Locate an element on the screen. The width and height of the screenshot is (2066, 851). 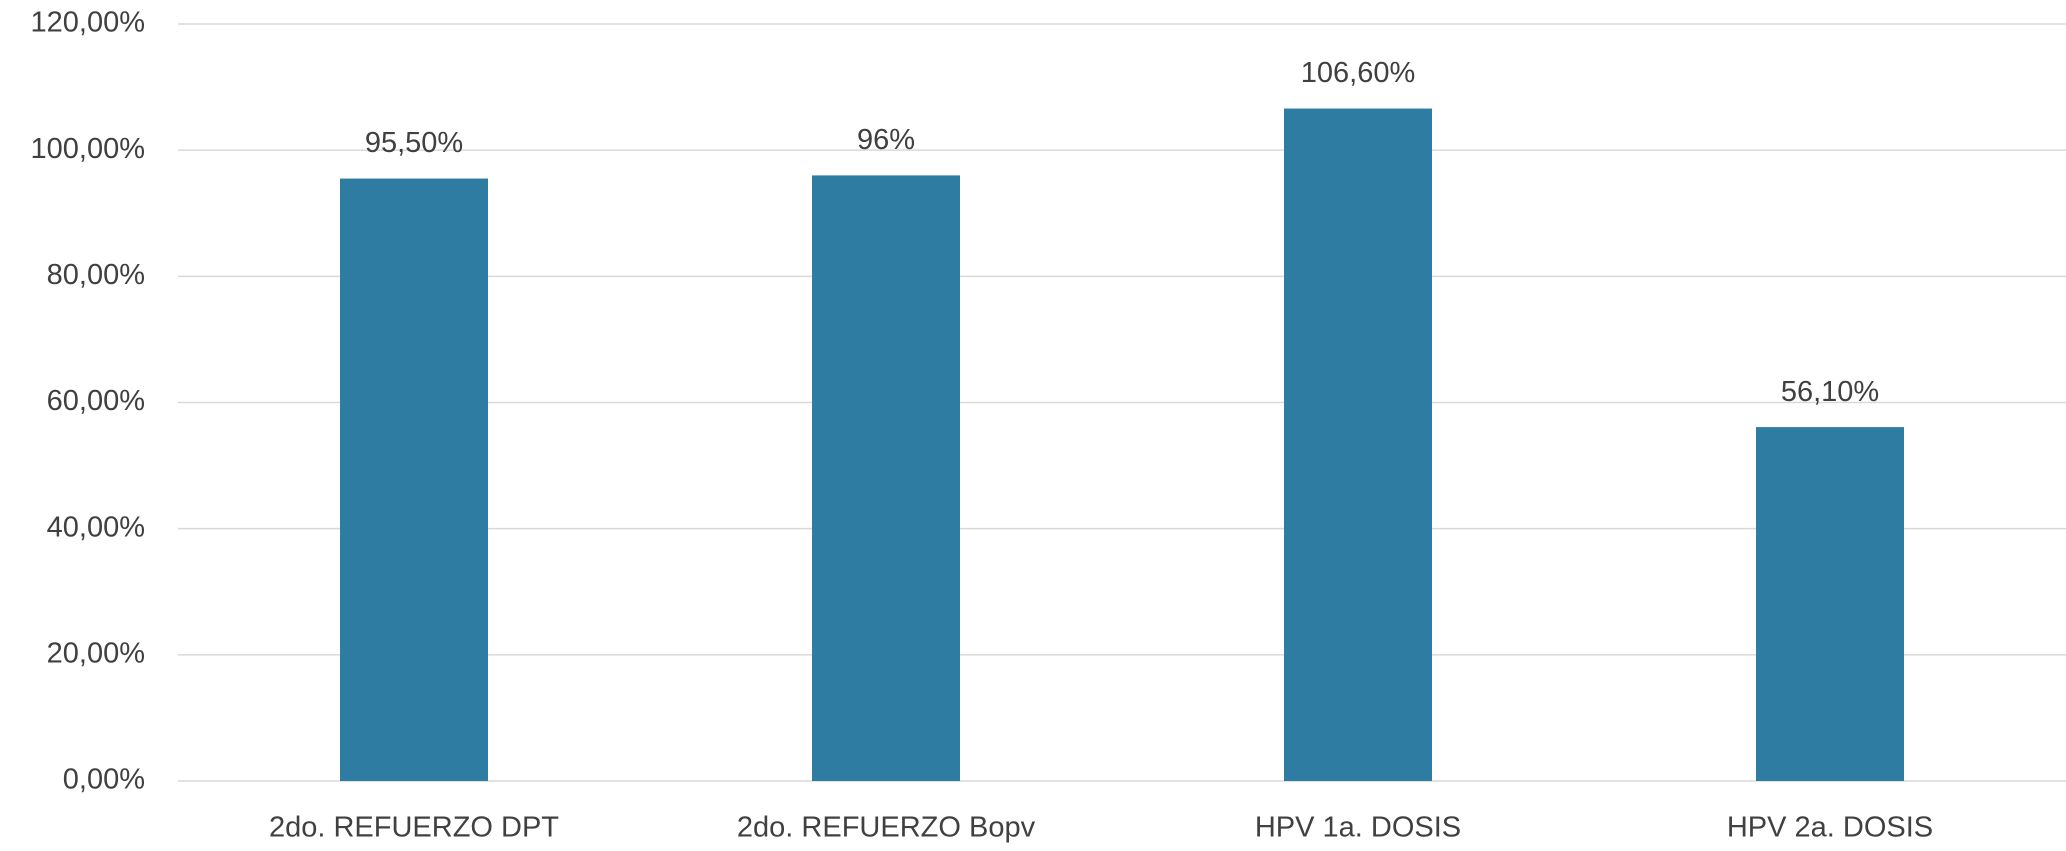
y-tick-label: 100,00% is located at coordinates (88, 149).